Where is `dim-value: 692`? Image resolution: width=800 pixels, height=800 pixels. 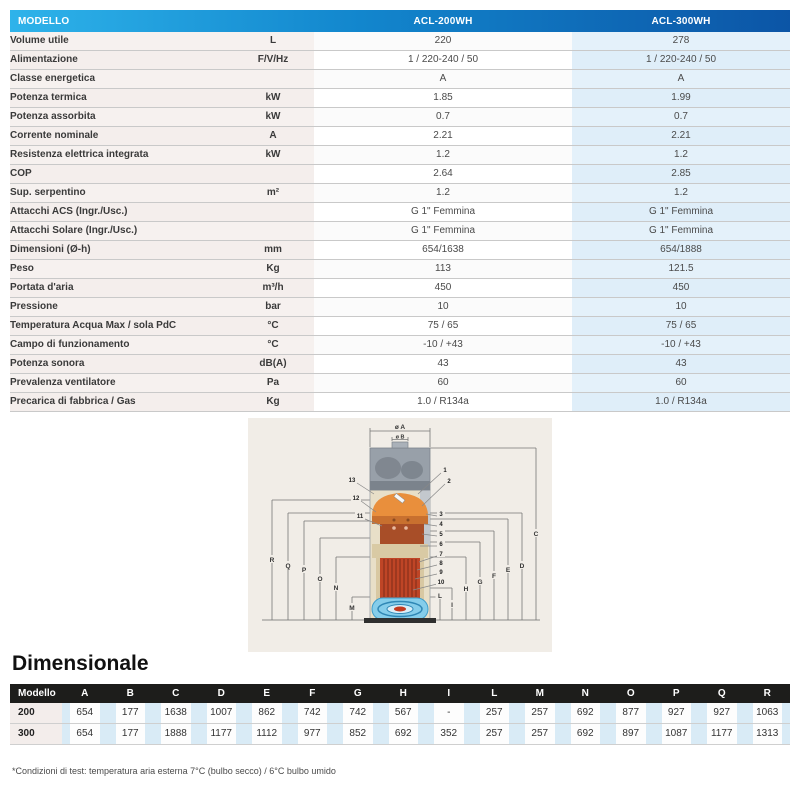 dim-value: 692 is located at coordinates (585, 734).